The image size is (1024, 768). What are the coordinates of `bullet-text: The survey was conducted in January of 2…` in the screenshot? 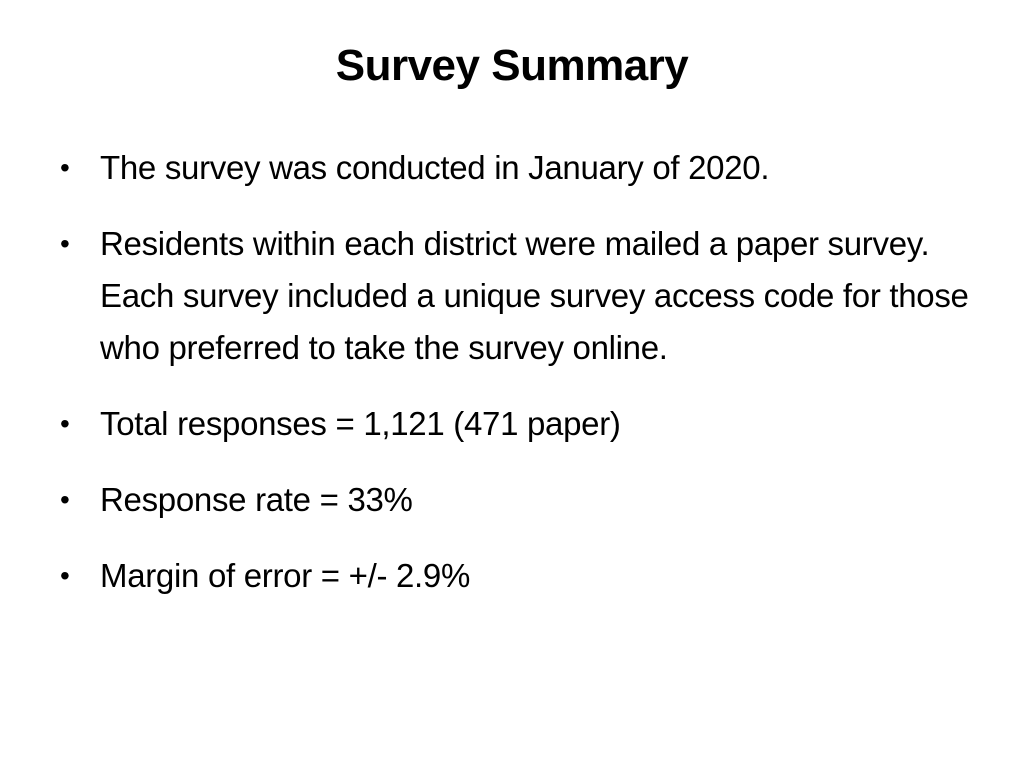 It's located at (435, 167).